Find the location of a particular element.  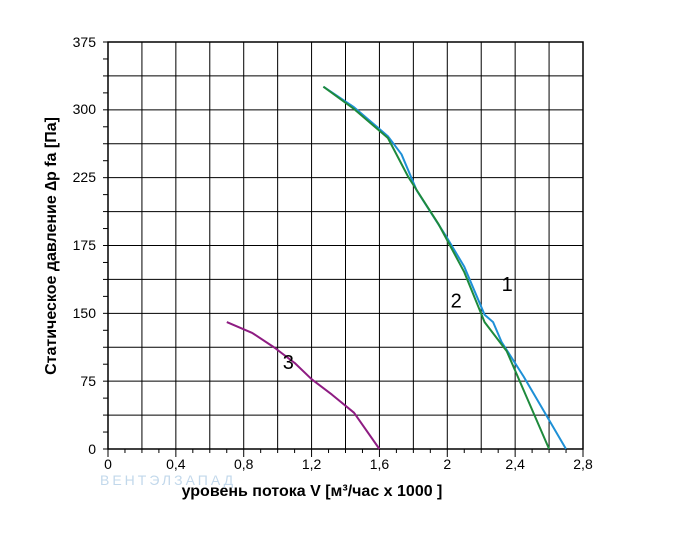

x-tick-label: 0 is located at coordinates (108, 464).